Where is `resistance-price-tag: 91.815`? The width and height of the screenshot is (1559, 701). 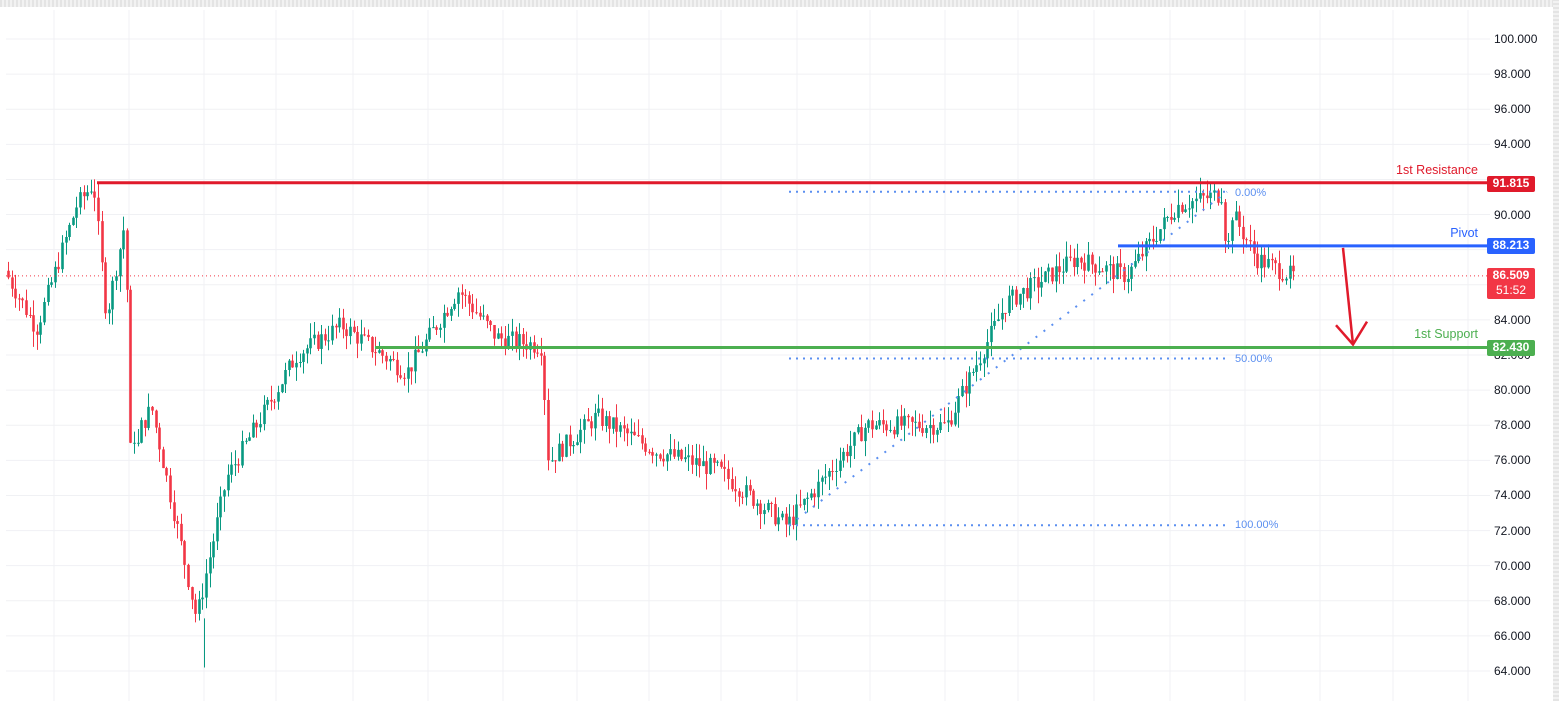 resistance-price-tag: 91.815 is located at coordinates (1511, 184).